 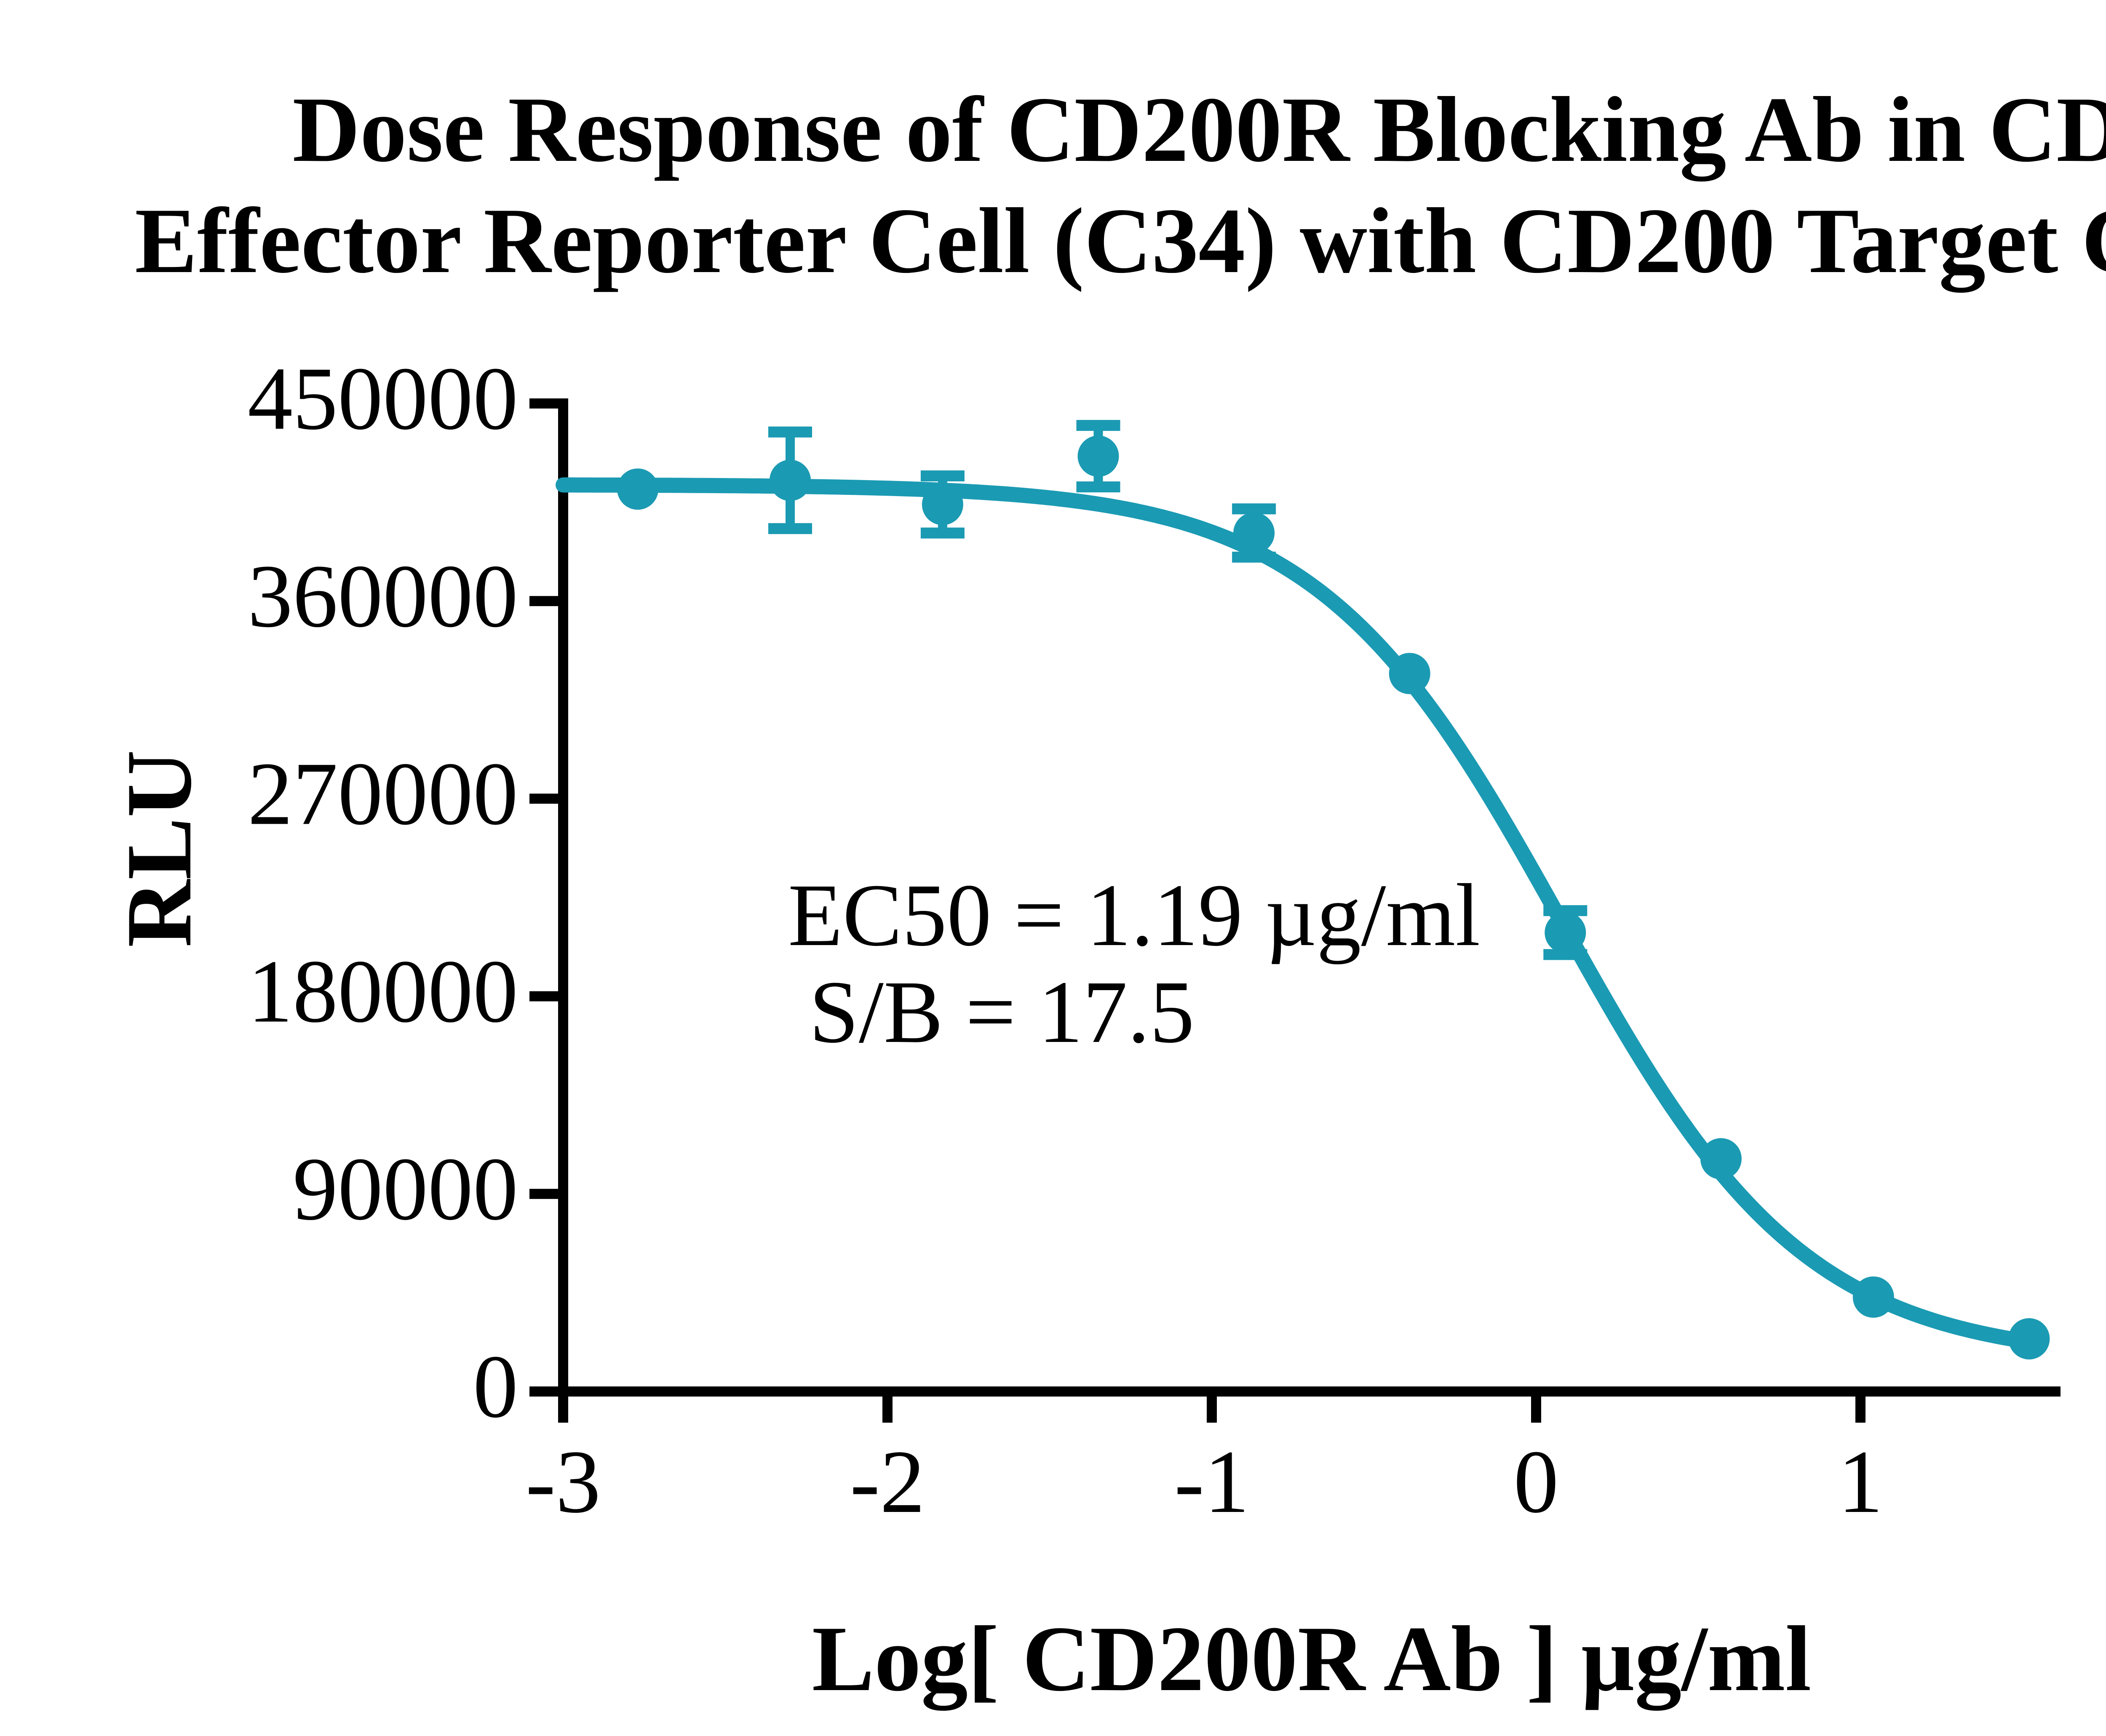 I want to click on annotation-sb: S/B = 17.5, so click(x=1002, y=1011).